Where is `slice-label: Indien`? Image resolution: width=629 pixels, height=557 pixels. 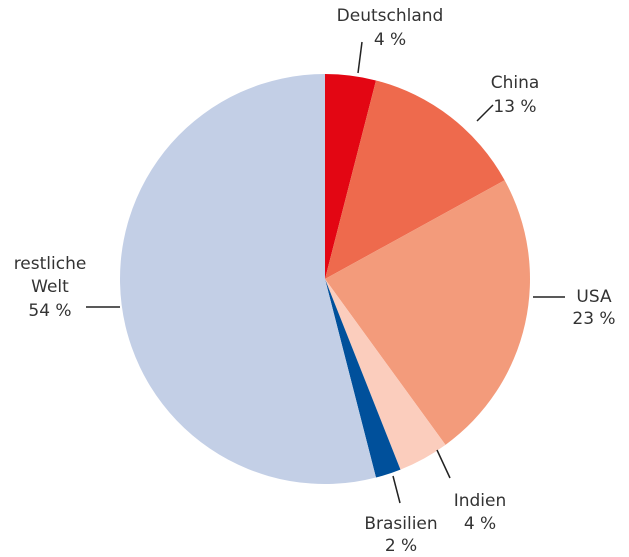
slice-label: Indien is located at coordinates (480, 501).